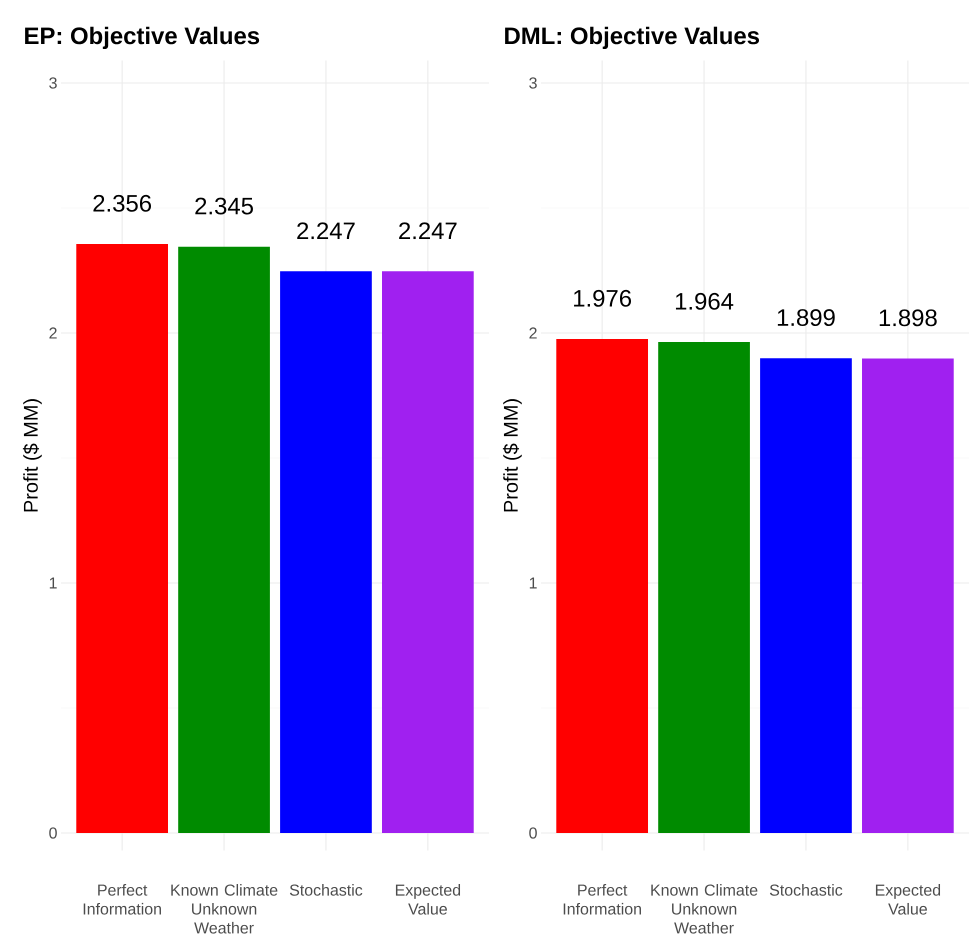 The image size is (969, 939). What do you see at coordinates (908, 317) in the screenshot?
I see `data-label: 1.898` at bounding box center [908, 317].